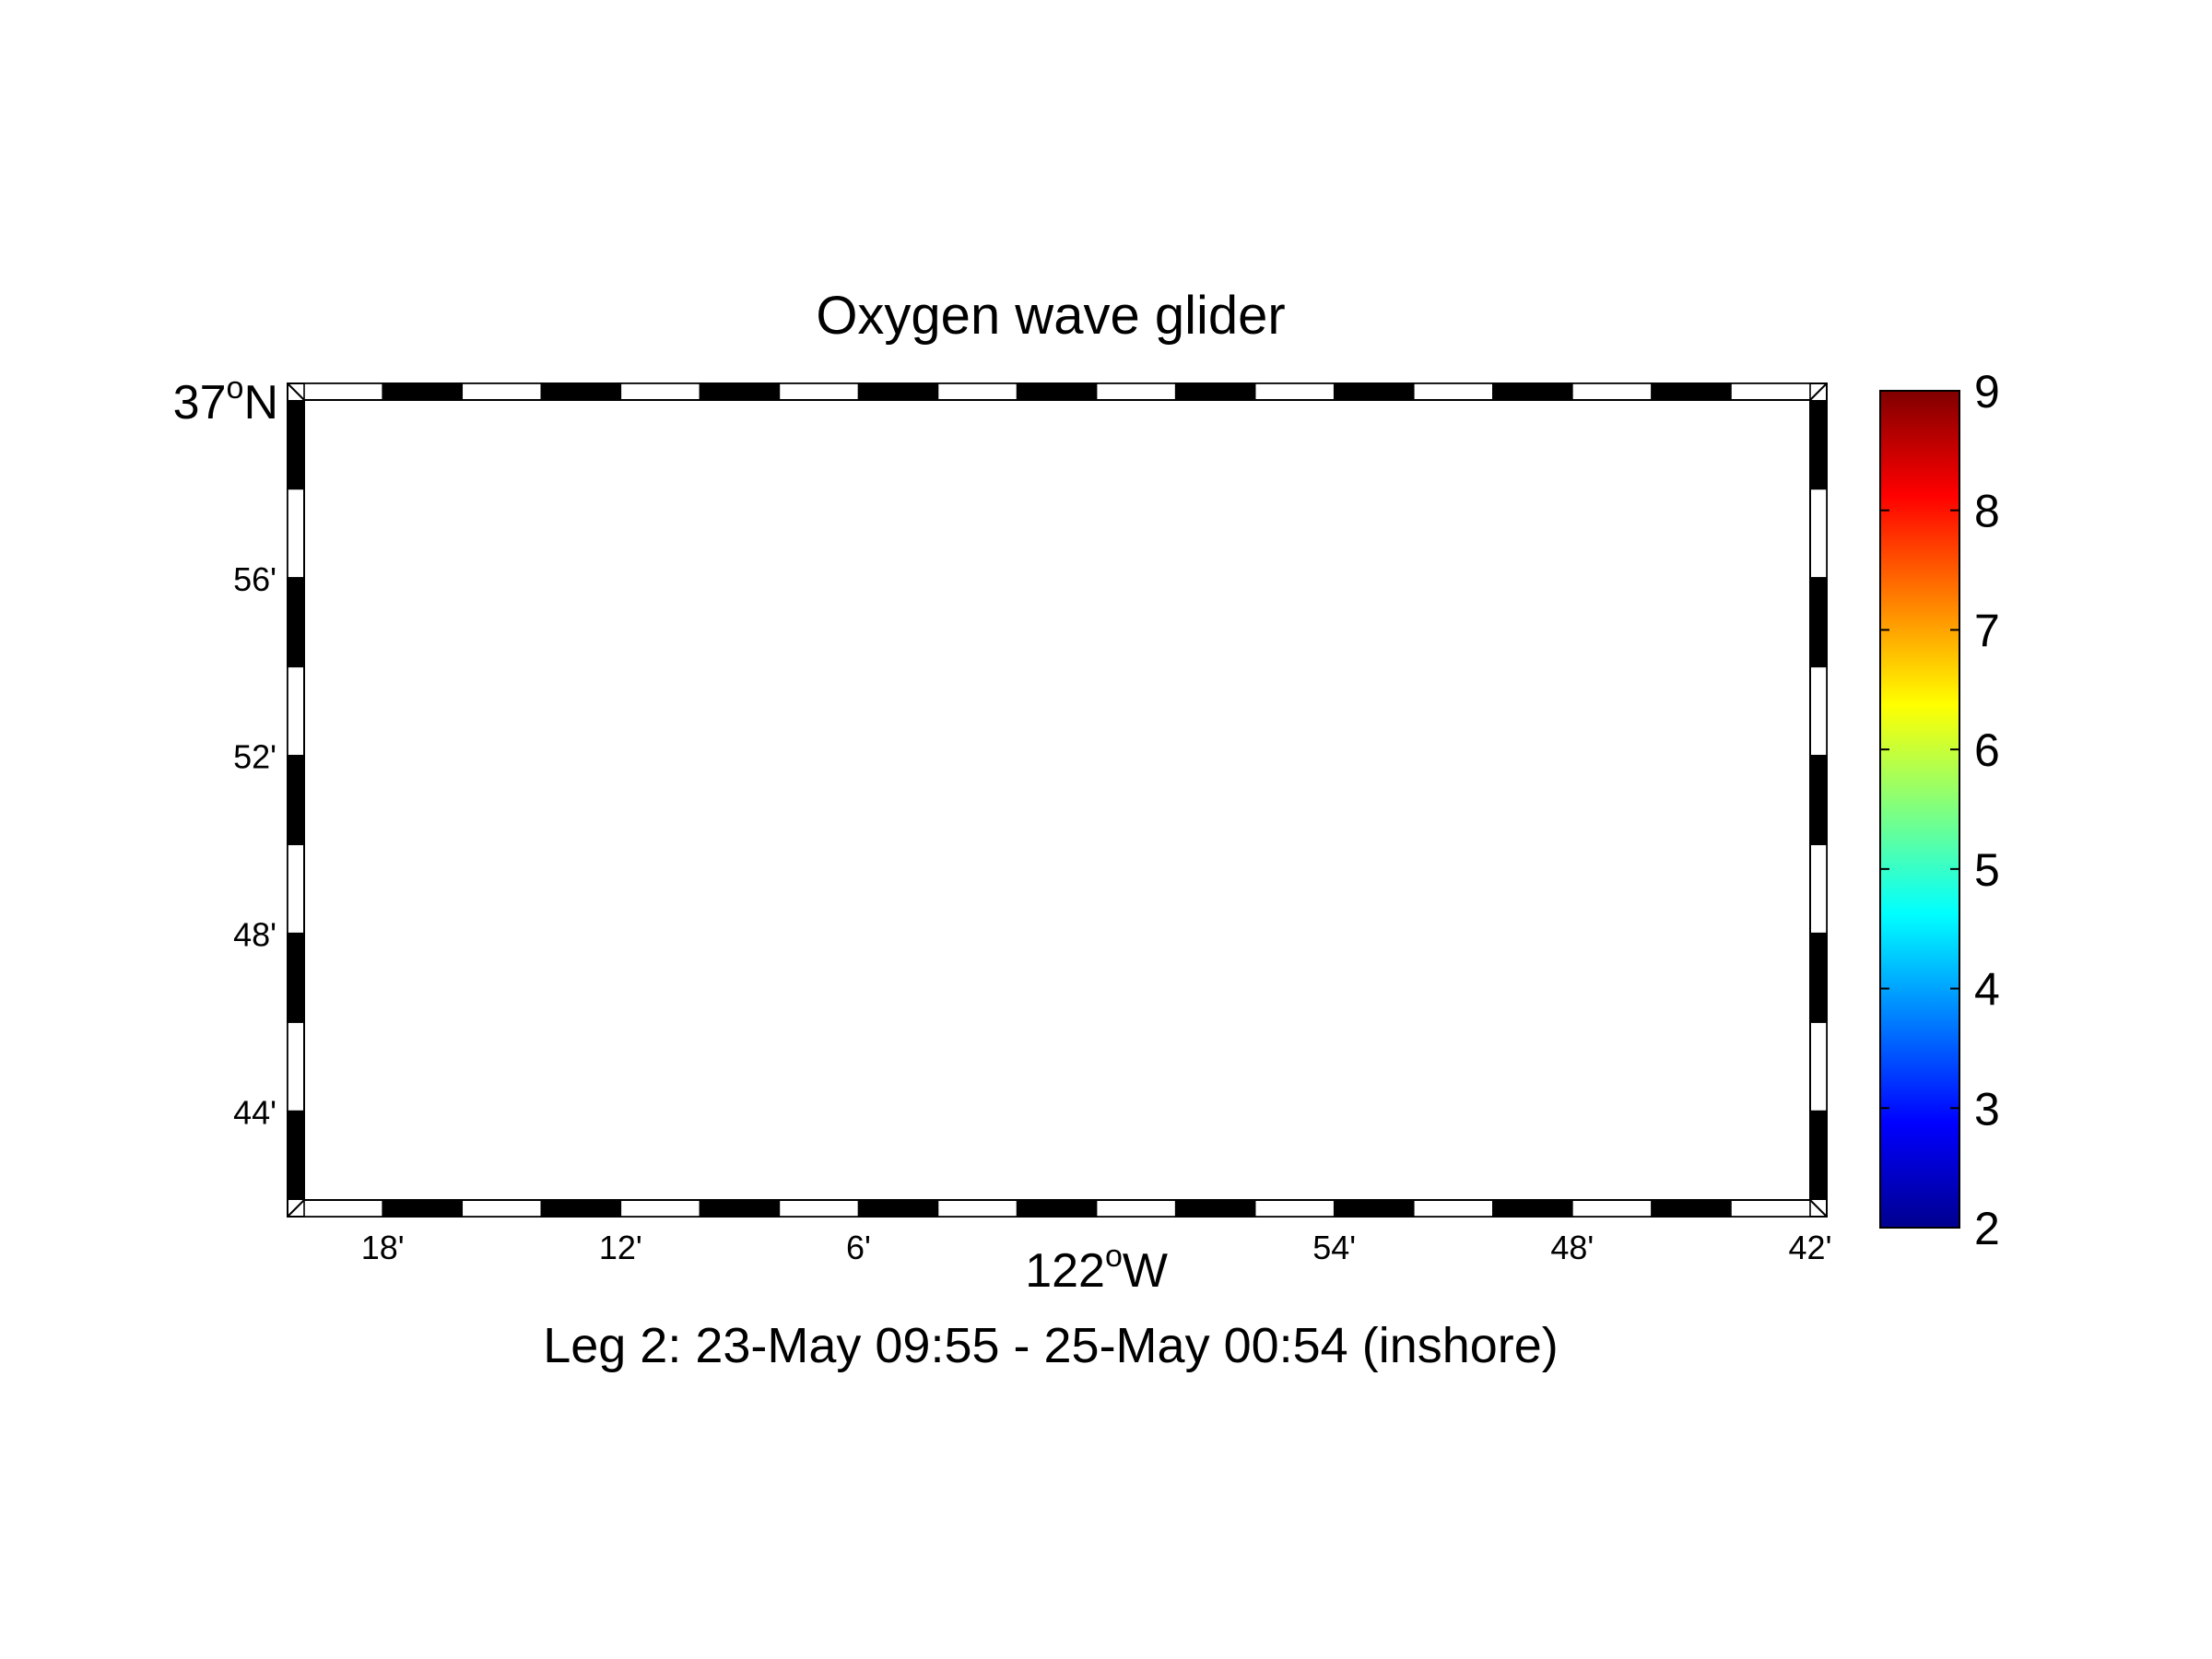  What do you see at coordinates (383, 1247) in the screenshot?
I see `lon-tick-label-0: 18'` at bounding box center [383, 1247].